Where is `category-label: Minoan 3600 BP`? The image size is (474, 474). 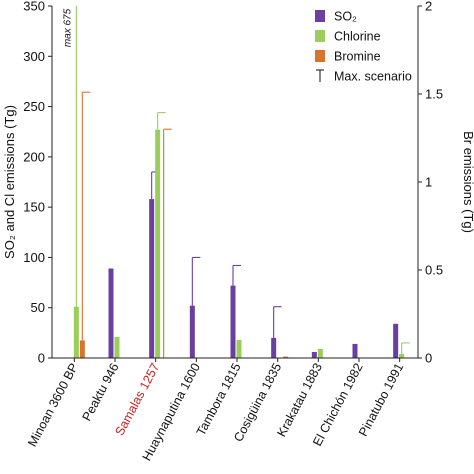
category-label: Minoan 3600 BP is located at coordinates (53, 405).